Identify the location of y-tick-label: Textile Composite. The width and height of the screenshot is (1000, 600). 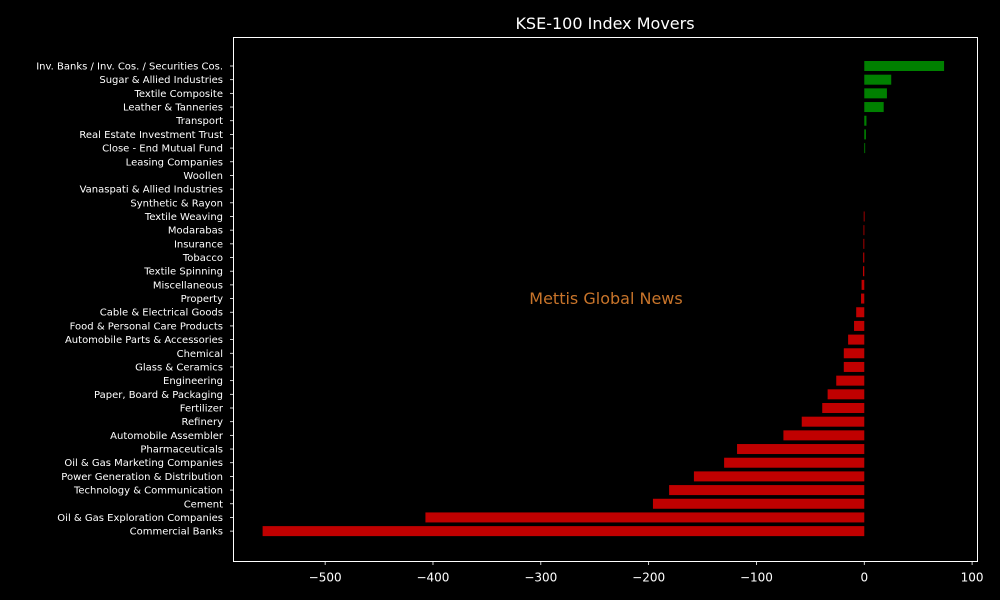
(178, 94).